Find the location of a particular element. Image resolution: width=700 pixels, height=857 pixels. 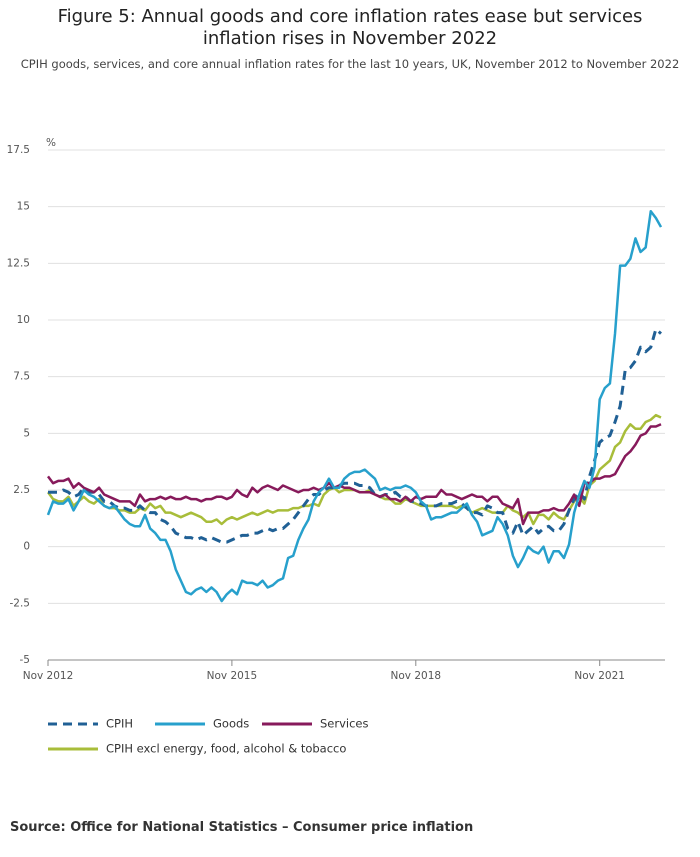

y-tick-label: 5 is located at coordinates (26, 433).